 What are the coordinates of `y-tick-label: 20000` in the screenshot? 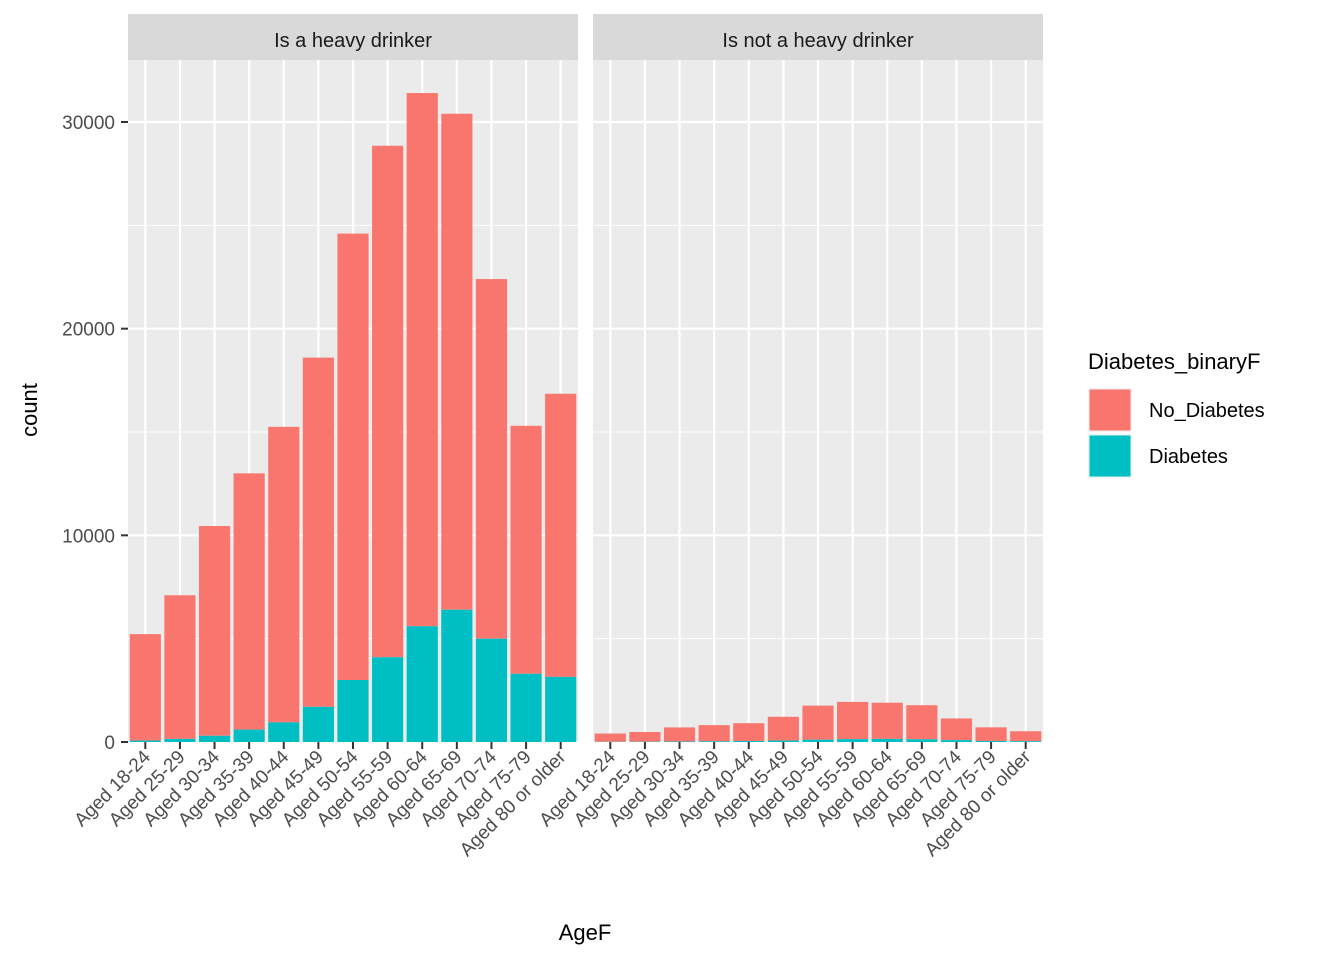 It's located at (88, 330).